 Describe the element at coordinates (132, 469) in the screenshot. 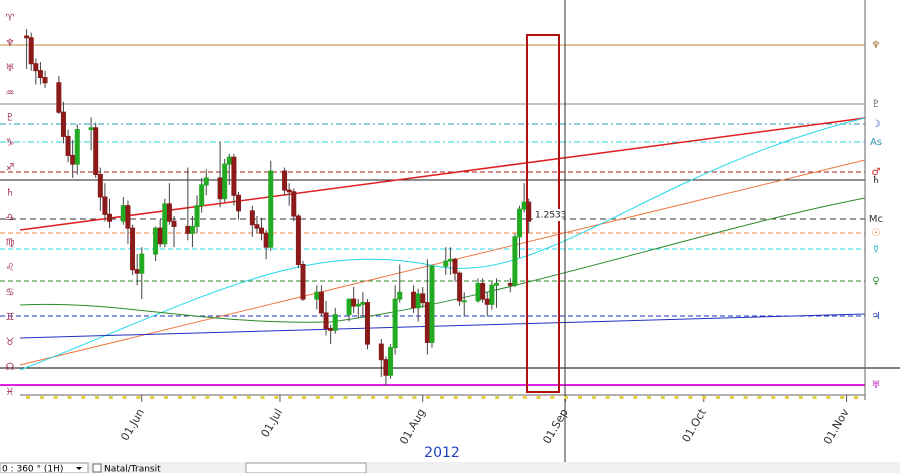

I see `mode-text: Natal/Transit` at that location.